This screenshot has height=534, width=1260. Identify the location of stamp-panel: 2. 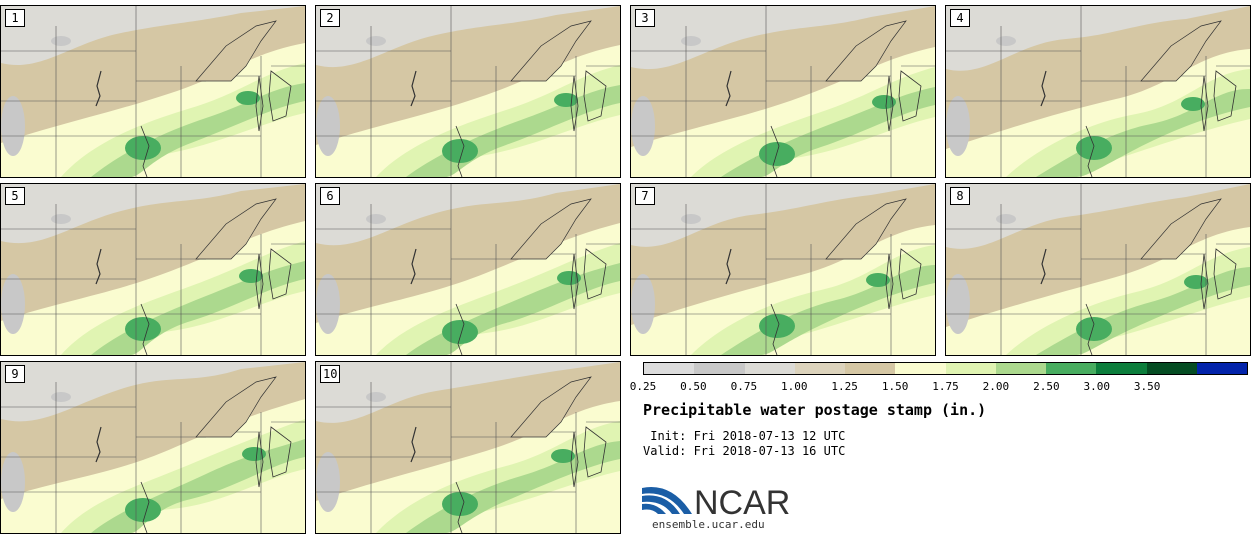
(468, 91).